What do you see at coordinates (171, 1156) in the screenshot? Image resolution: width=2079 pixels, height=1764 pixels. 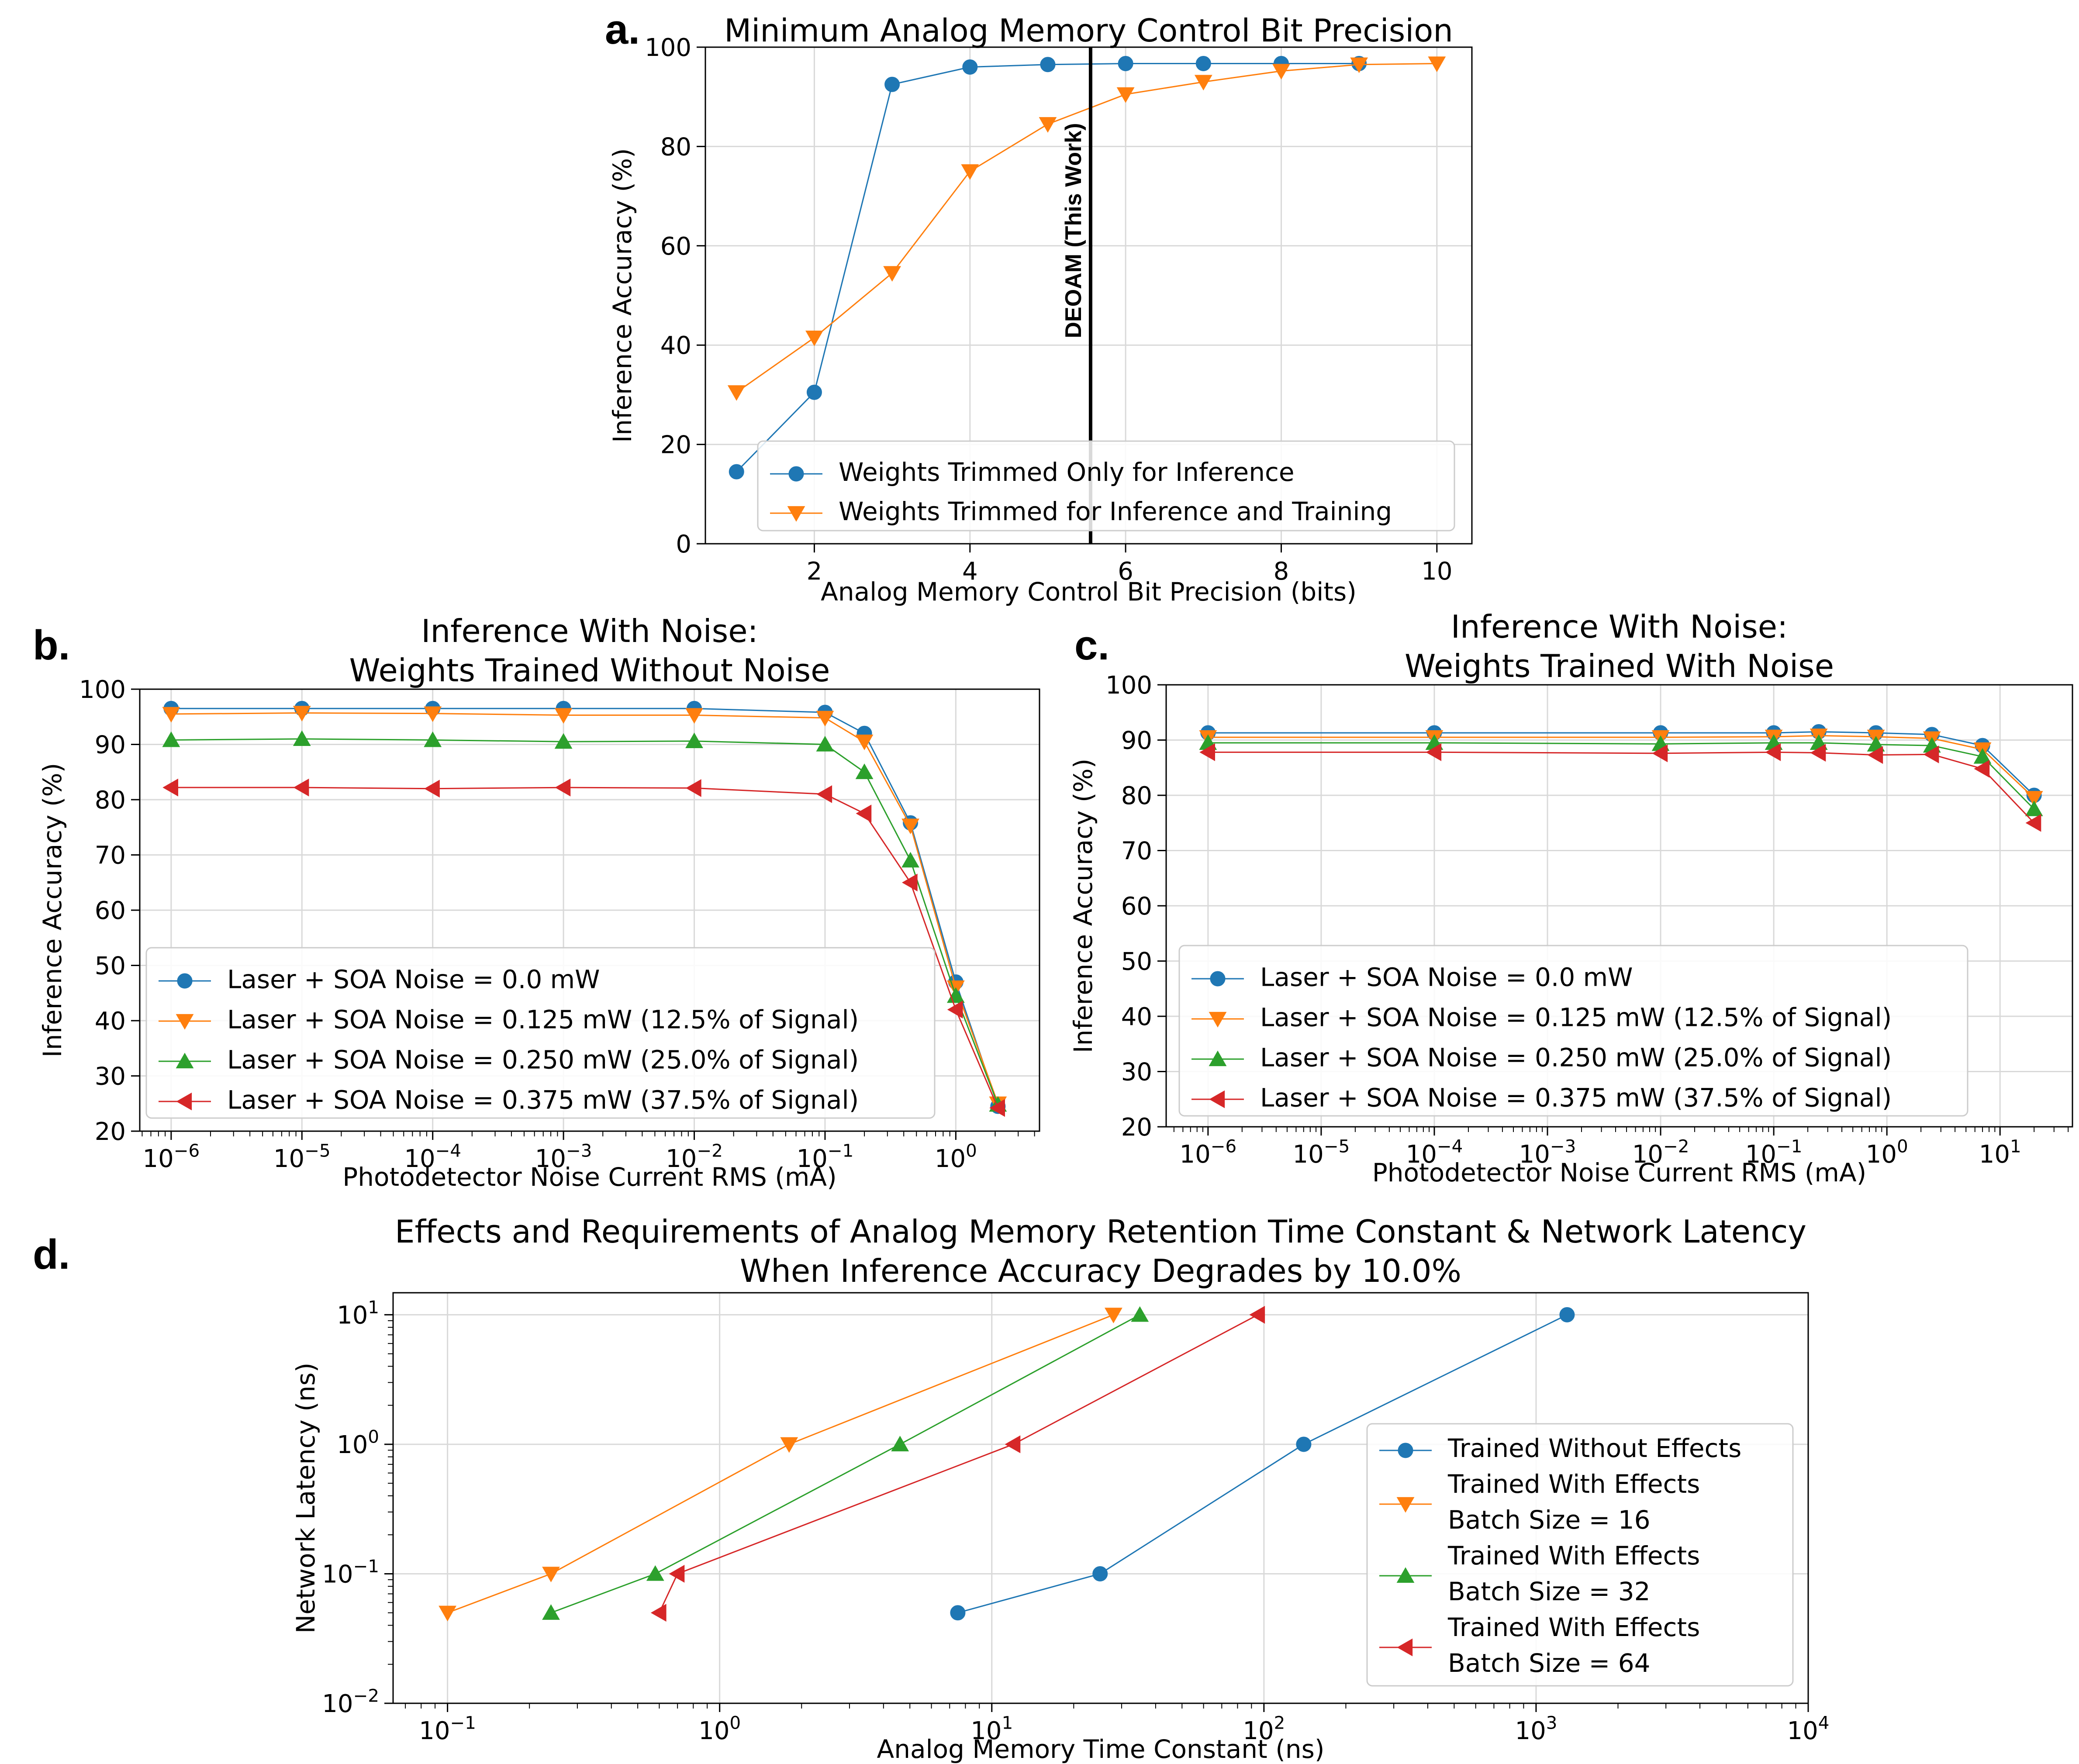 I see `x-tick-label: 10⁻⁶` at bounding box center [171, 1156].